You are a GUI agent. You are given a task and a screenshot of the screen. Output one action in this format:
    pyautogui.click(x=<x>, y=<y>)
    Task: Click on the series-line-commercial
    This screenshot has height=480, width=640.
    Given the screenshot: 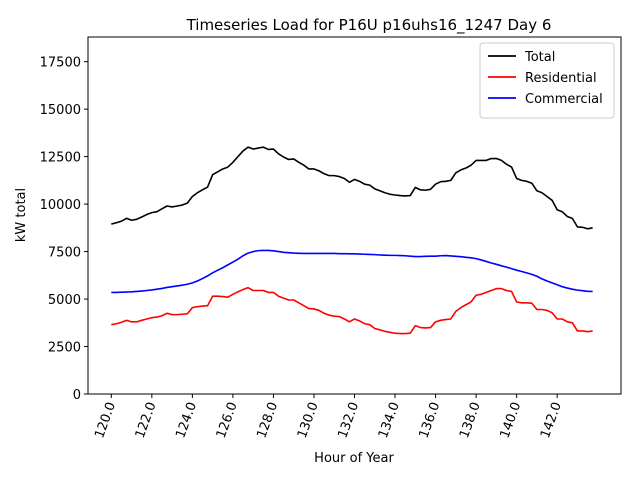 What is the action you would take?
    pyautogui.click(x=352, y=271)
    